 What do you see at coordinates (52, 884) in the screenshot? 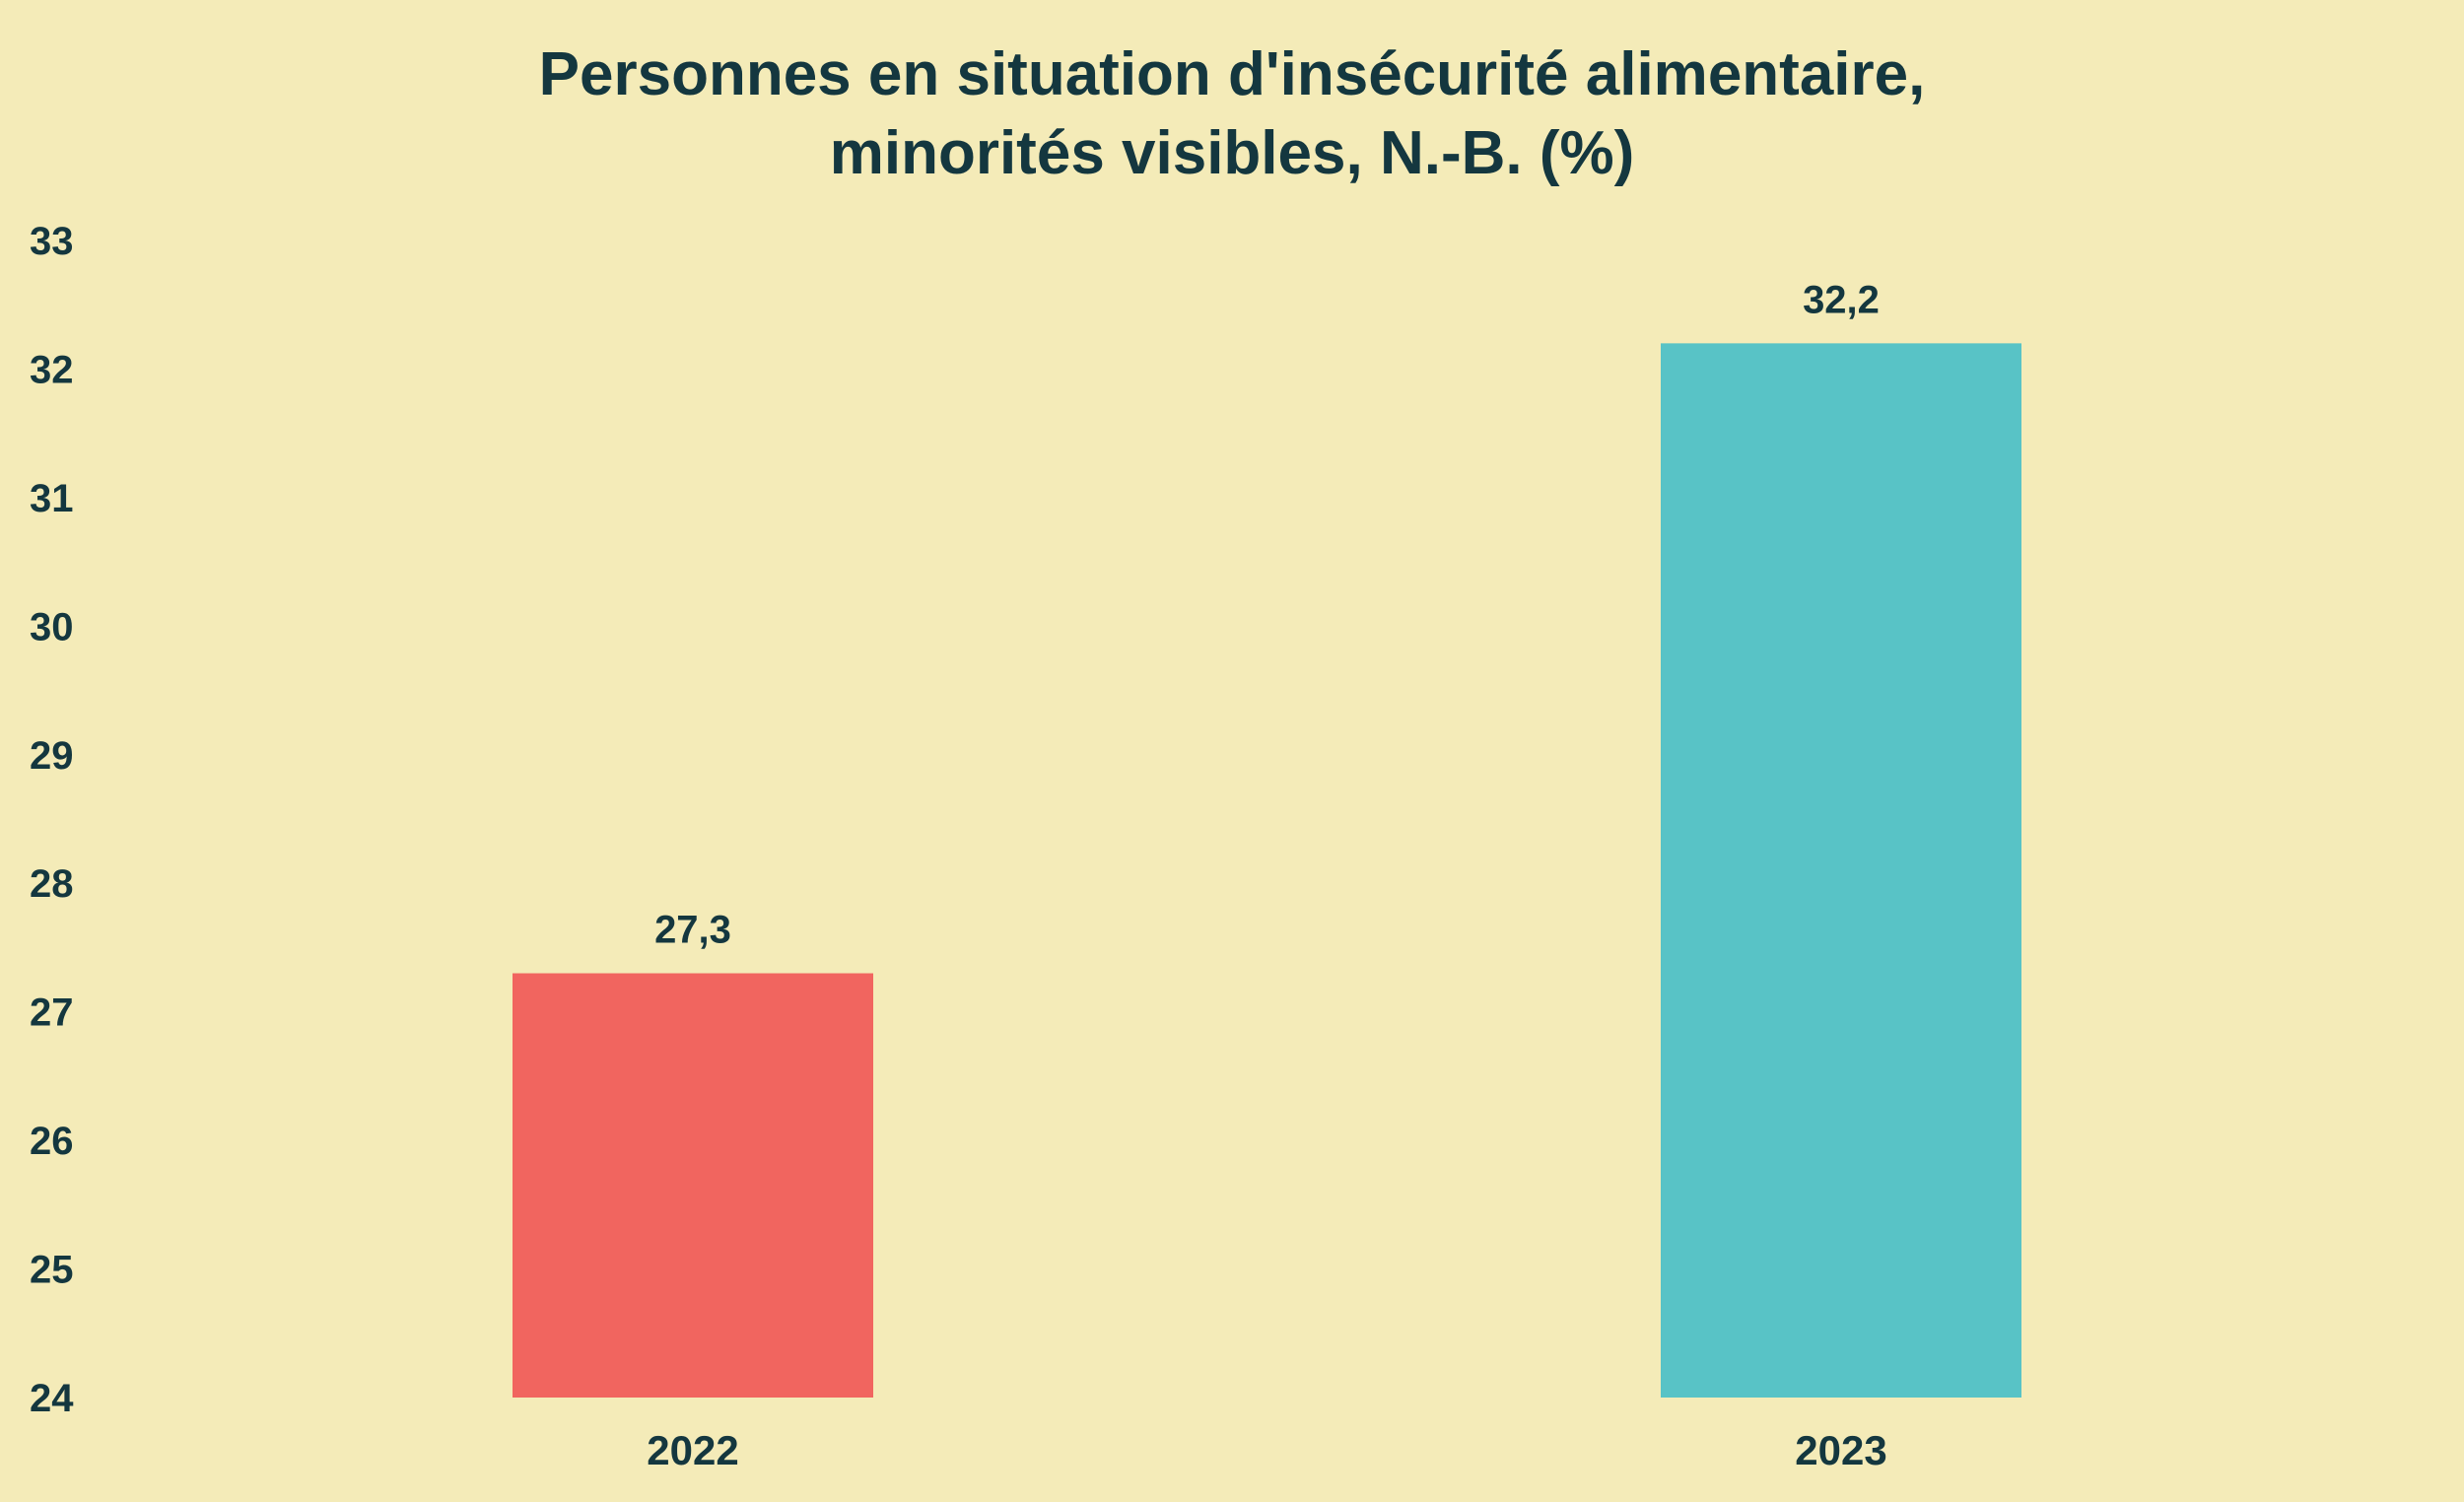
I see `y-tick-label: 28` at bounding box center [52, 884].